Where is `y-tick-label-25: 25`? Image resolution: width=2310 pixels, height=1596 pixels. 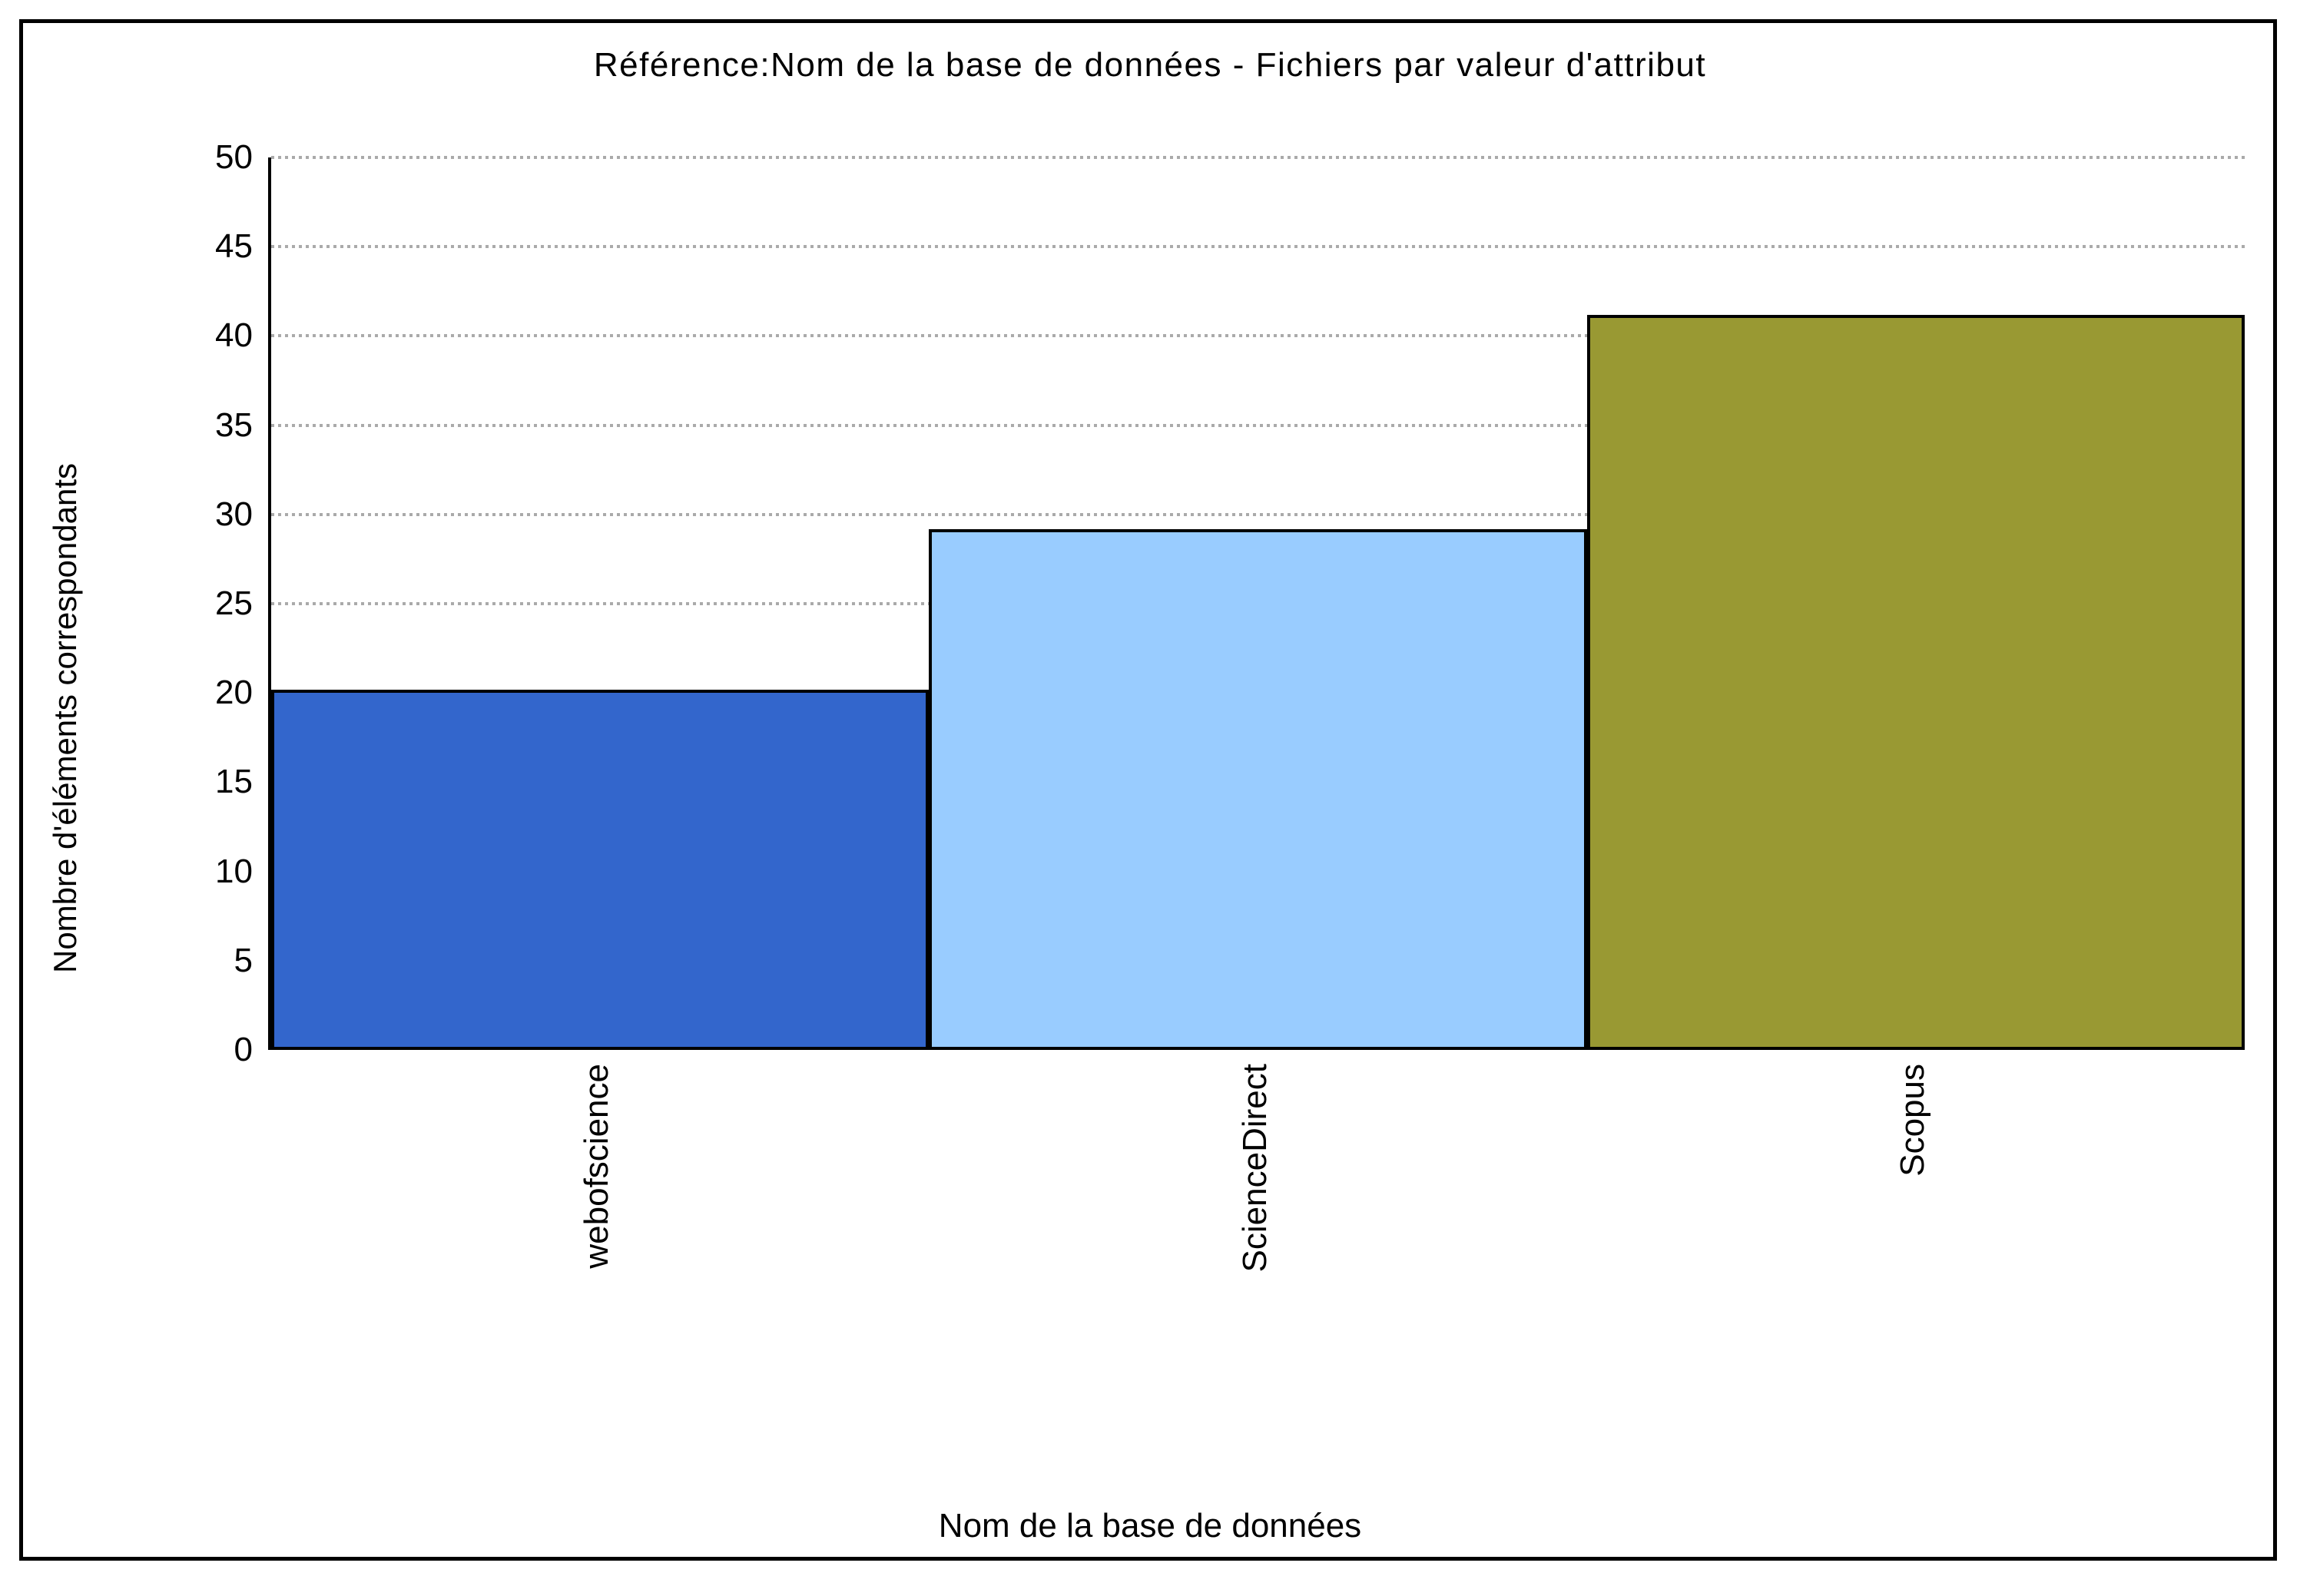
y-tick-label-25: 25 is located at coordinates (234, 603).